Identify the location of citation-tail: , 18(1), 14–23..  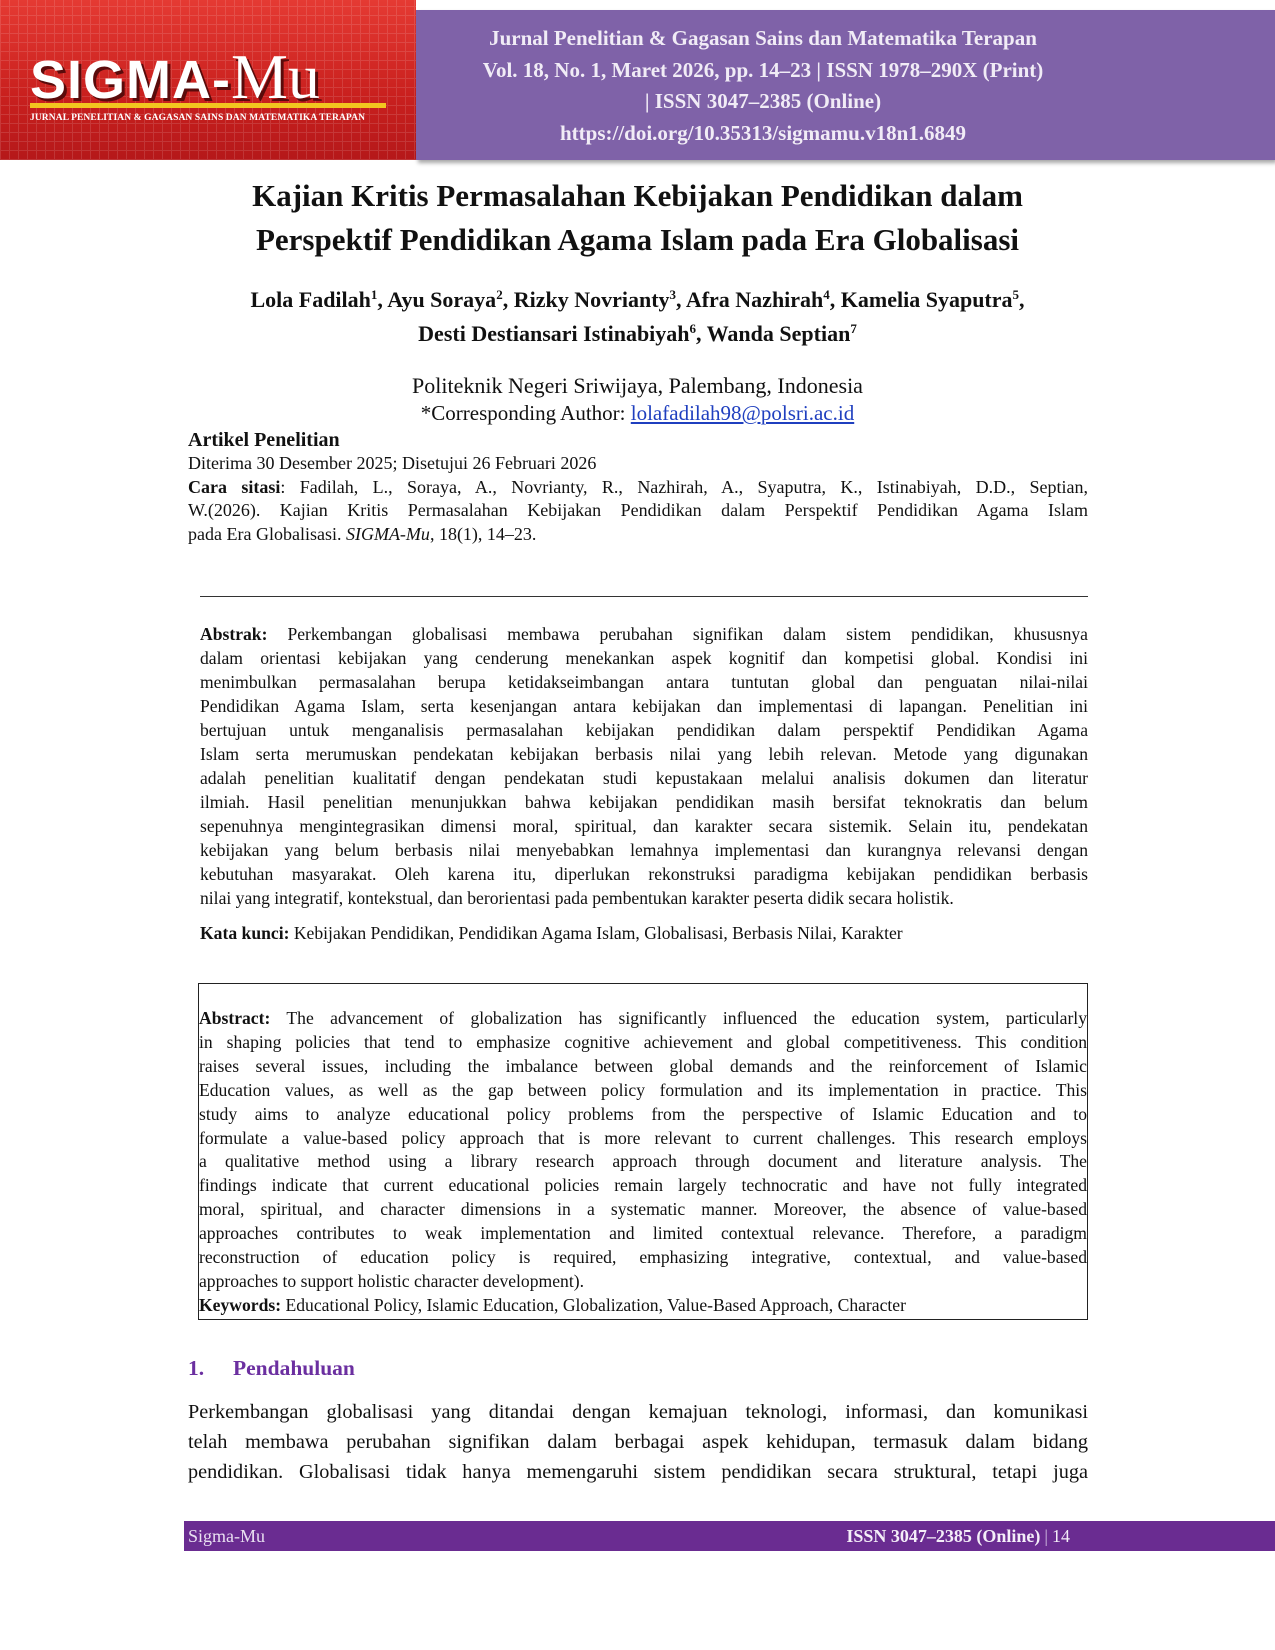
(483, 533).